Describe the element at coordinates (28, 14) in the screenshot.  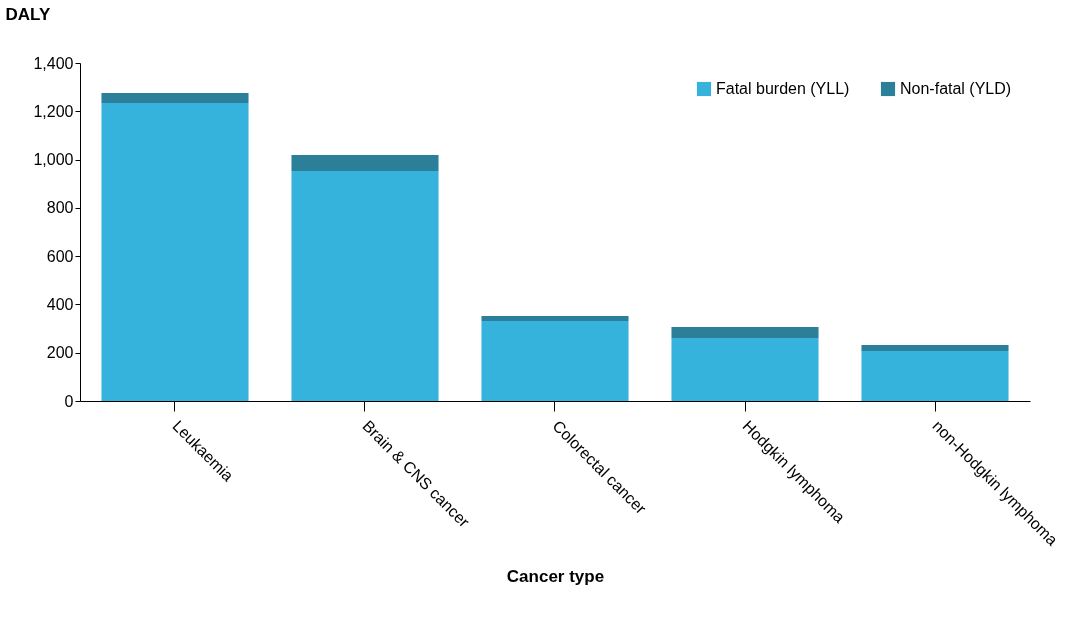
I see `y-axis-title: DALY` at that location.